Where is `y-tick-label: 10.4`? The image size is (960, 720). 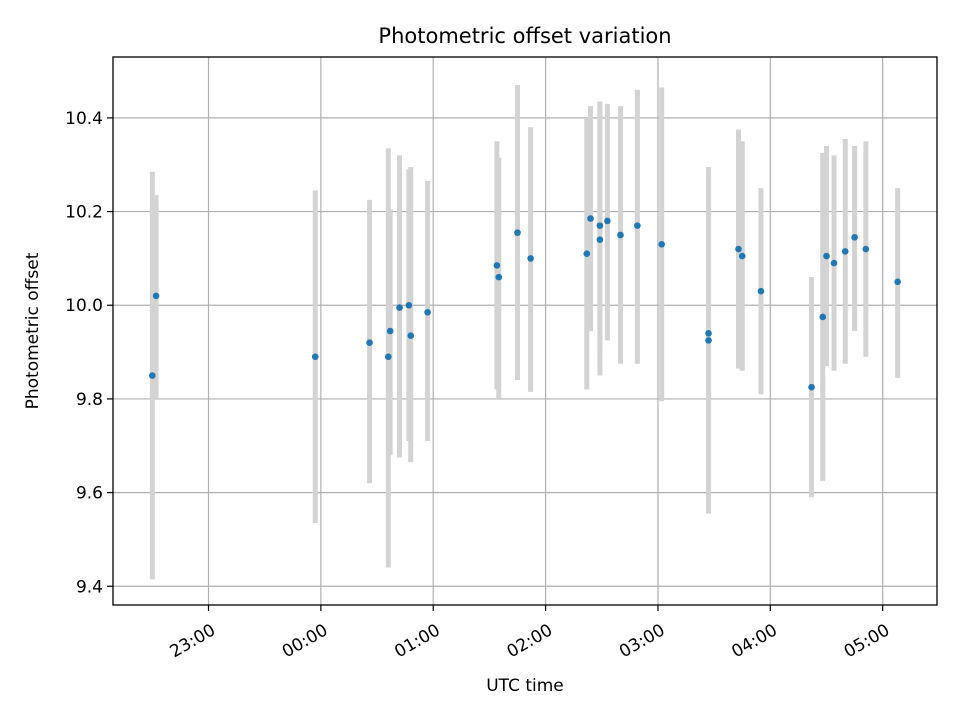 y-tick-label: 10.4 is located at coordinates (84, 119).